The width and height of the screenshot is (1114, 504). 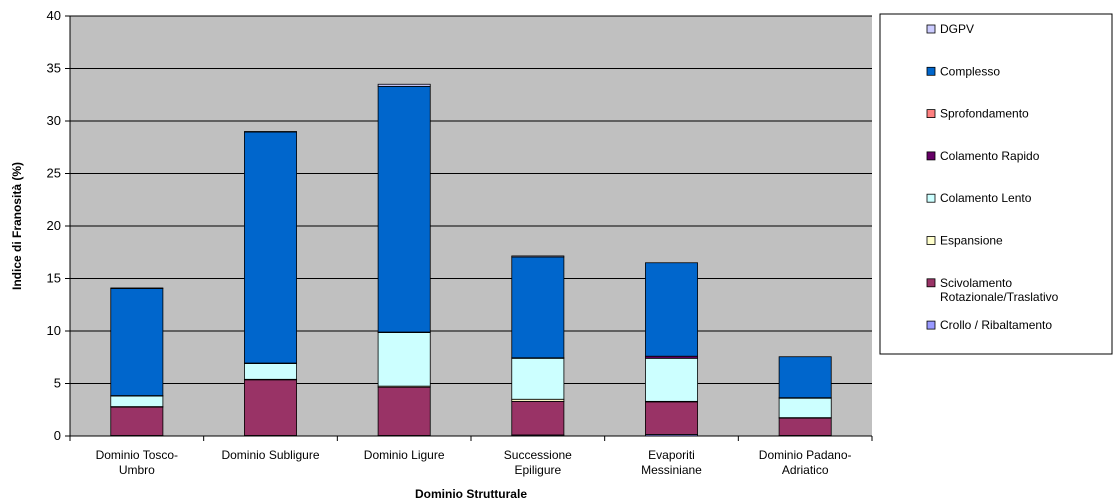 I want to click on y-tick-label: 25, so click(x=54, y=173).